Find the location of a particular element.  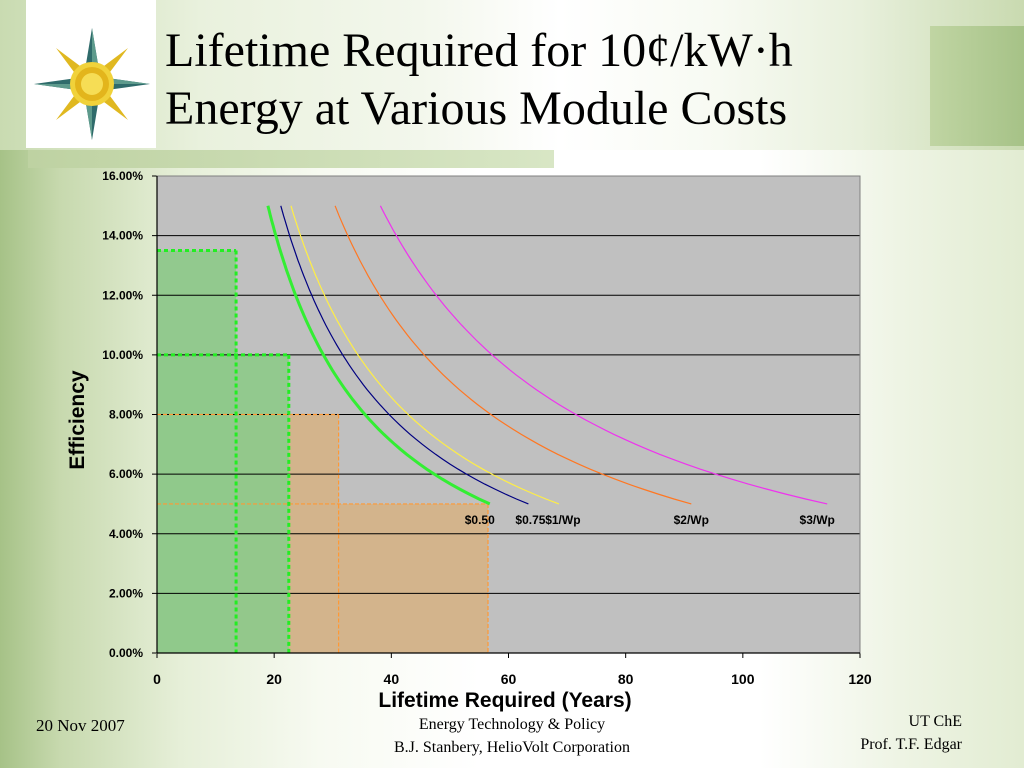

footer-prof: Prof. T.F. Edgar is located at coordinates (911, 744).